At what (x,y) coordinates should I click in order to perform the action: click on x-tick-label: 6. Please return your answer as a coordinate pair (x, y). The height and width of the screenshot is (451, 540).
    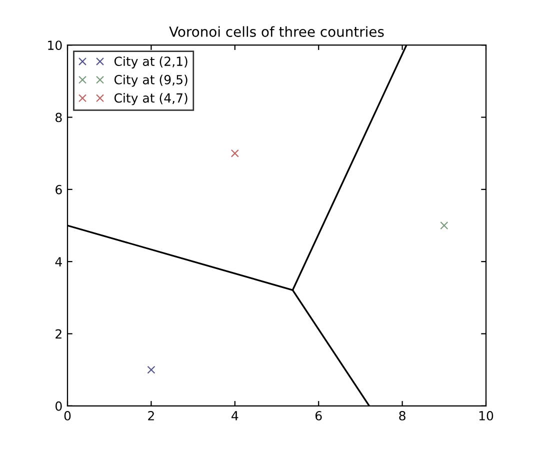
    Looking at the image, I should click on (318, 415).